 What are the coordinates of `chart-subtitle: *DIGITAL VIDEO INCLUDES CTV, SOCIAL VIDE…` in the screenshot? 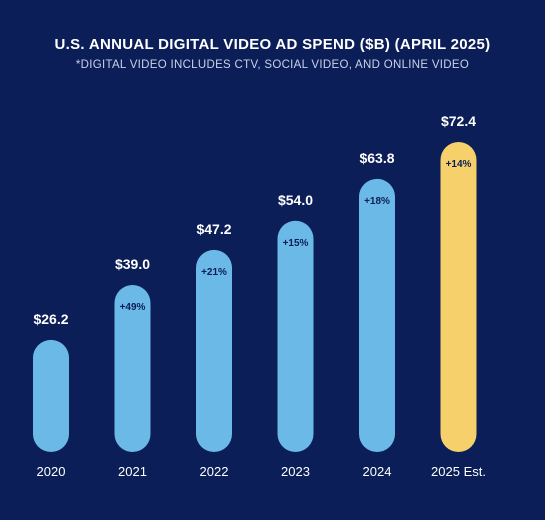 It's located at (272, 65).